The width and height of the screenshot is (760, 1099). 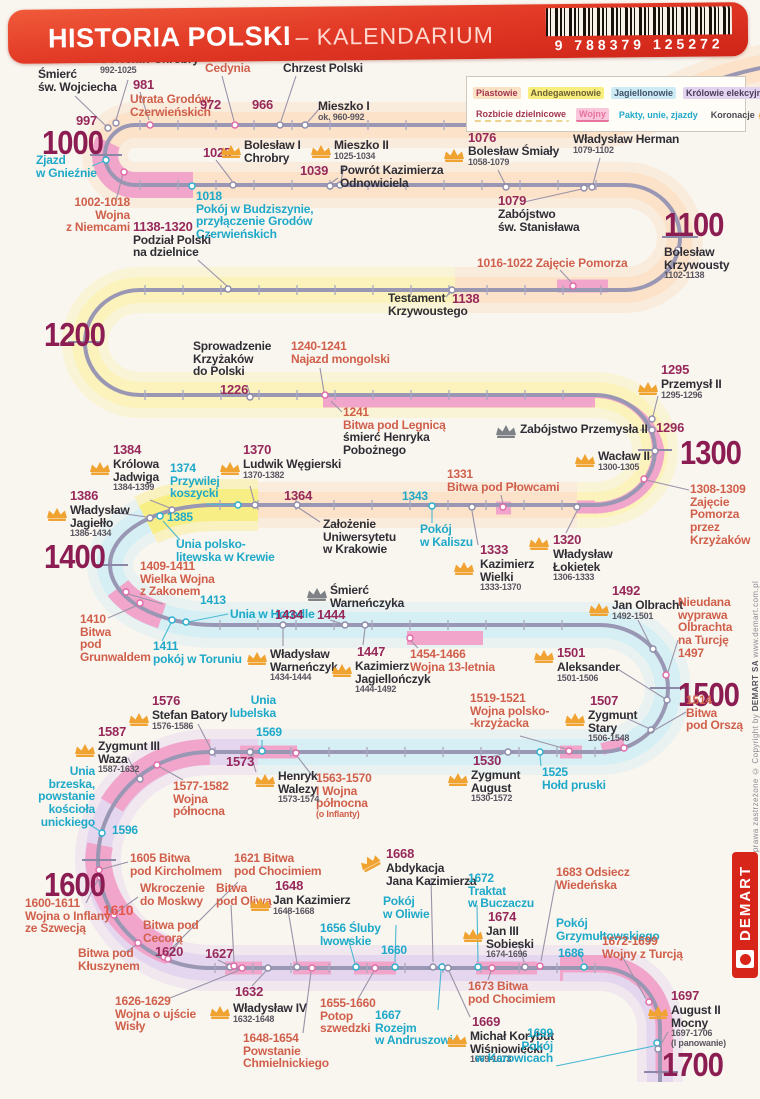 I want to click on demart-logo: DEMART, so click(x=745, y=915).